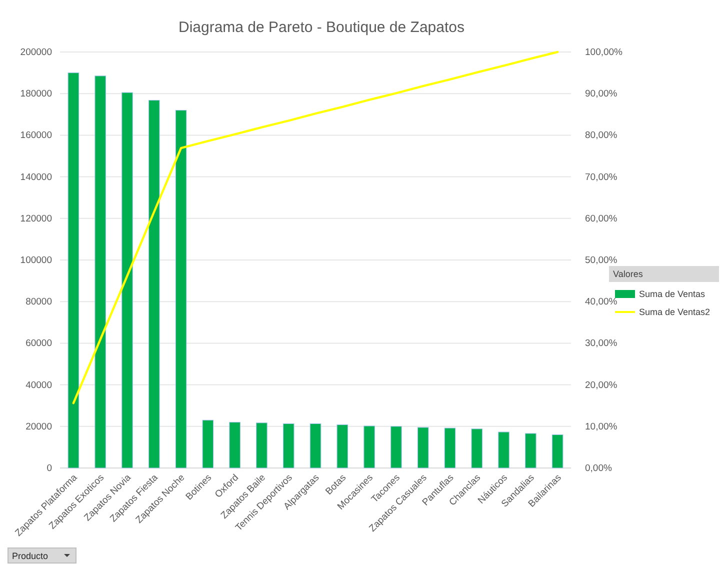 The width and height of the screenshot is (723, 564). I want to click on y-tick-label: 60000, so click(39, 344).